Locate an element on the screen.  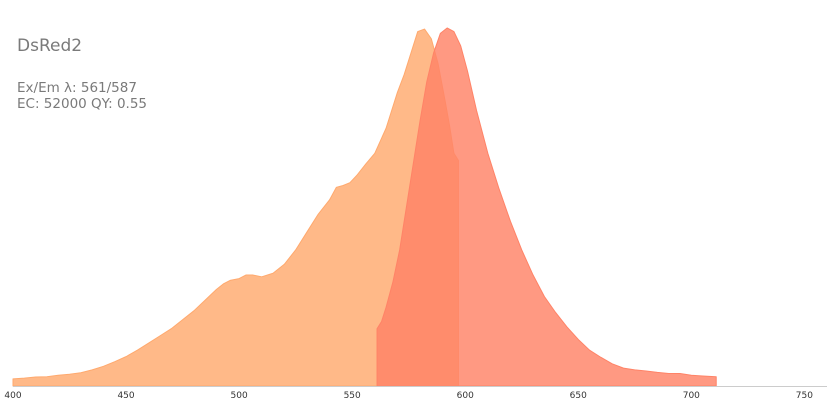
x-tick-label: 650 is located at coordinates (578, 396).